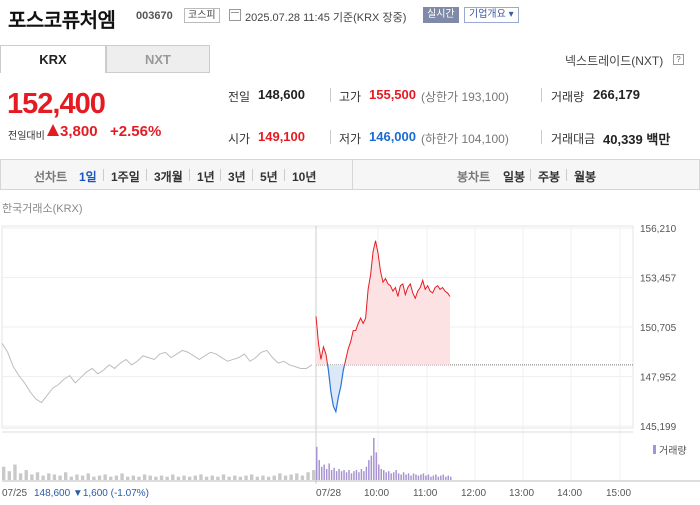 The width and height of the screenshot is (700, 505). I want to click on x-tick-label: 15:00, so click(618, 493).